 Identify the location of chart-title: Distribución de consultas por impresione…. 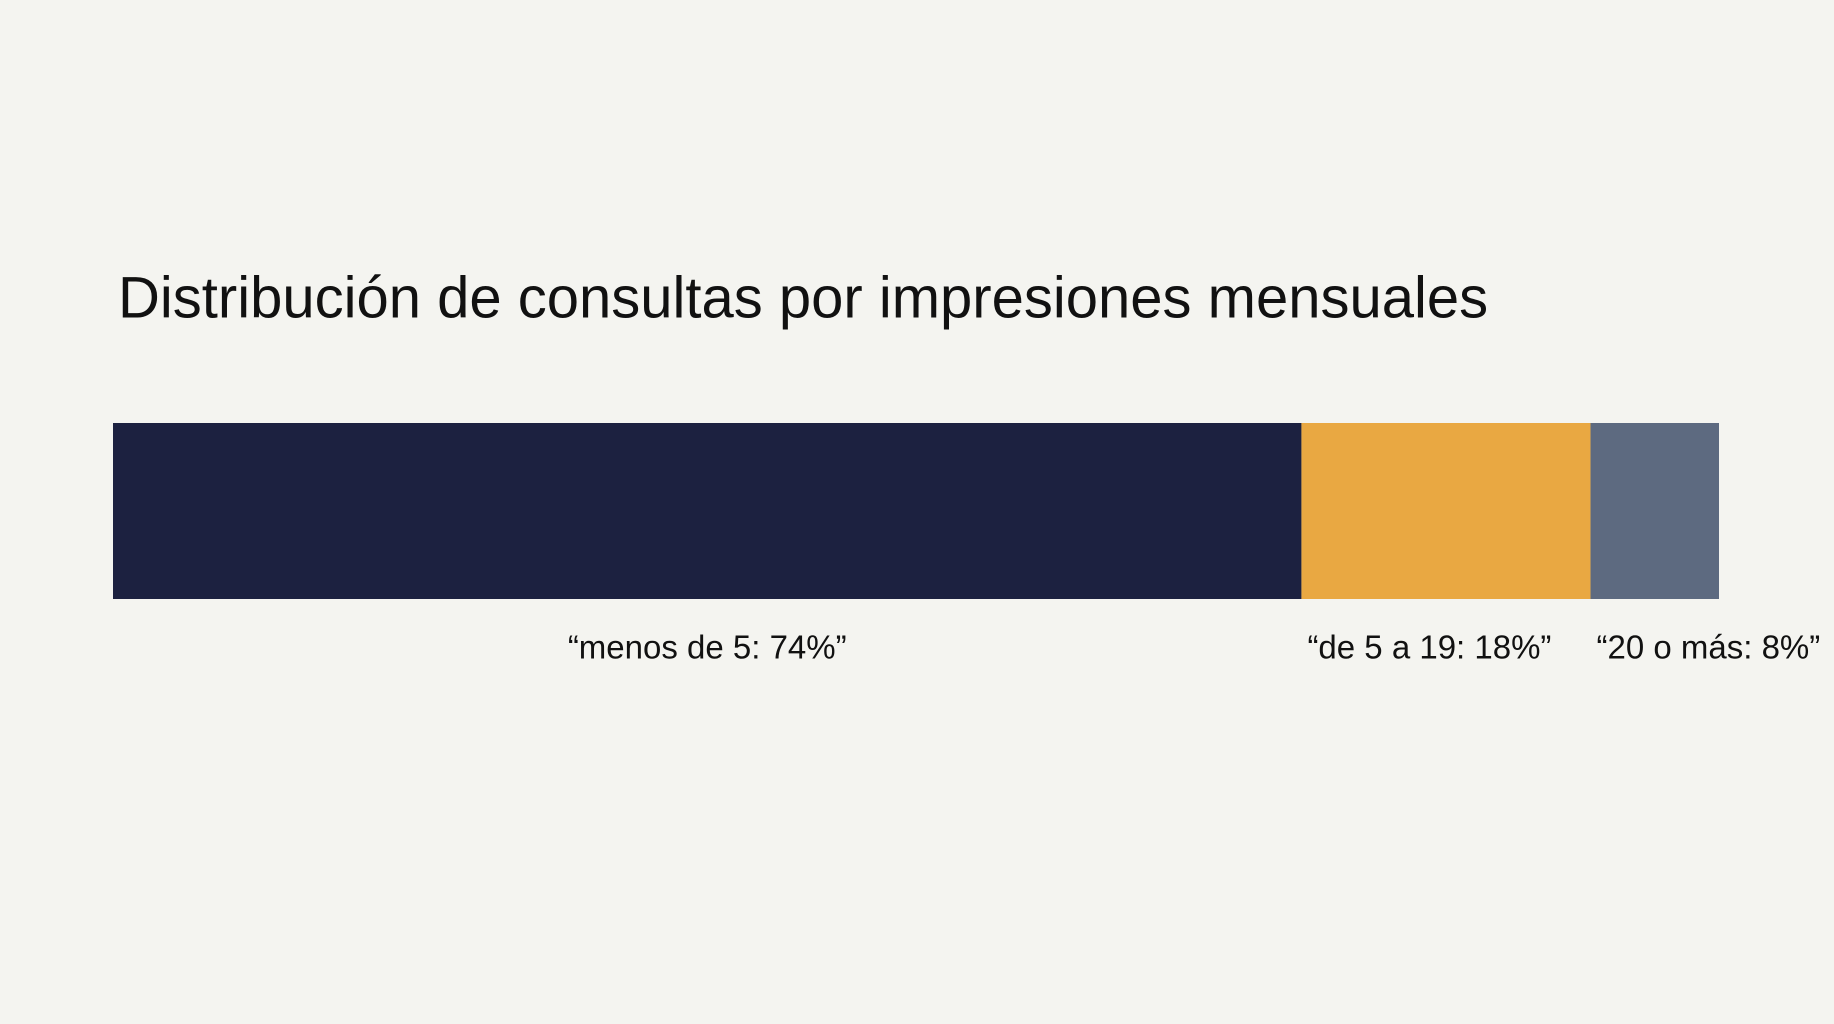
(803, 297).